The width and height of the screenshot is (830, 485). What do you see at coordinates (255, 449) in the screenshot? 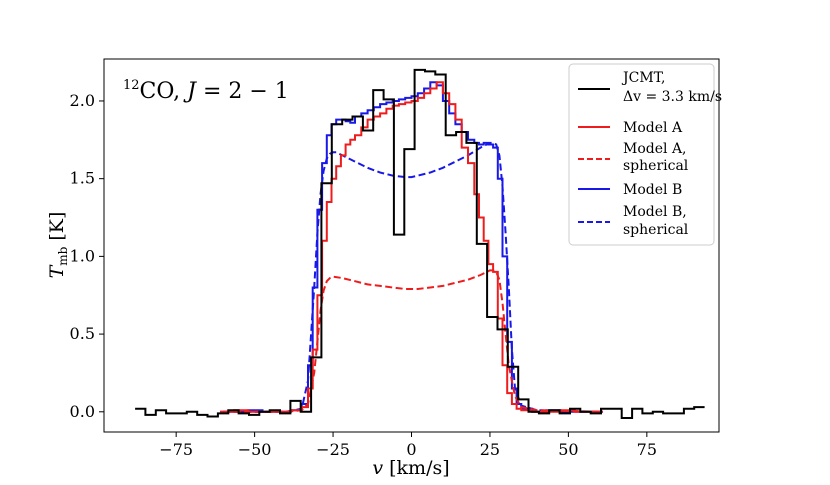
I see `x-tick-label: −50` at bounding box center [255, 449].